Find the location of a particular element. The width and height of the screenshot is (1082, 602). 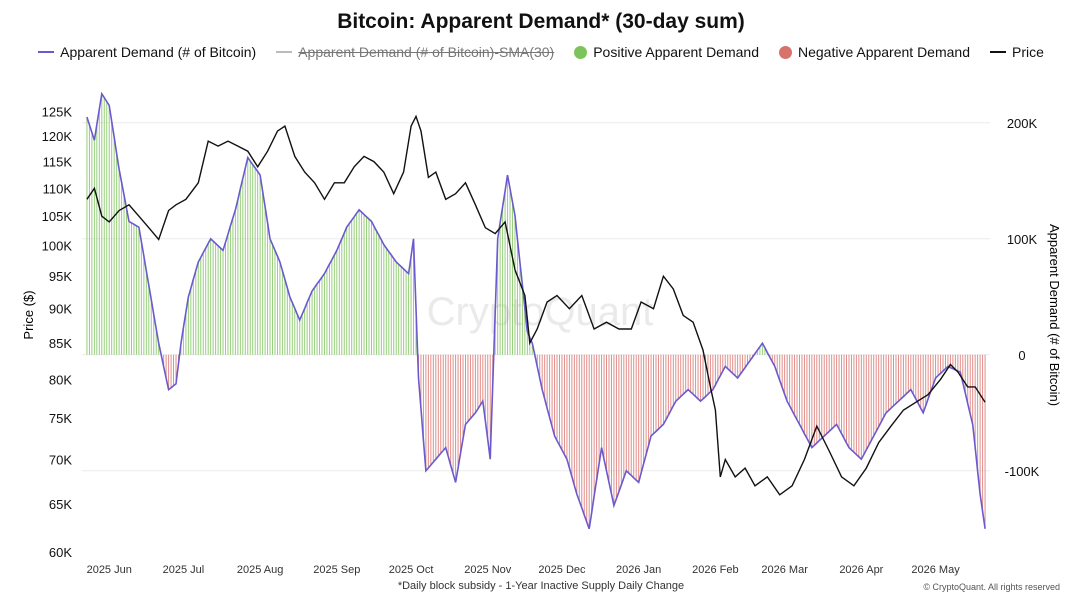

legend-item-negative: Negative Apparent Demand is located at coordinates (874, 52).